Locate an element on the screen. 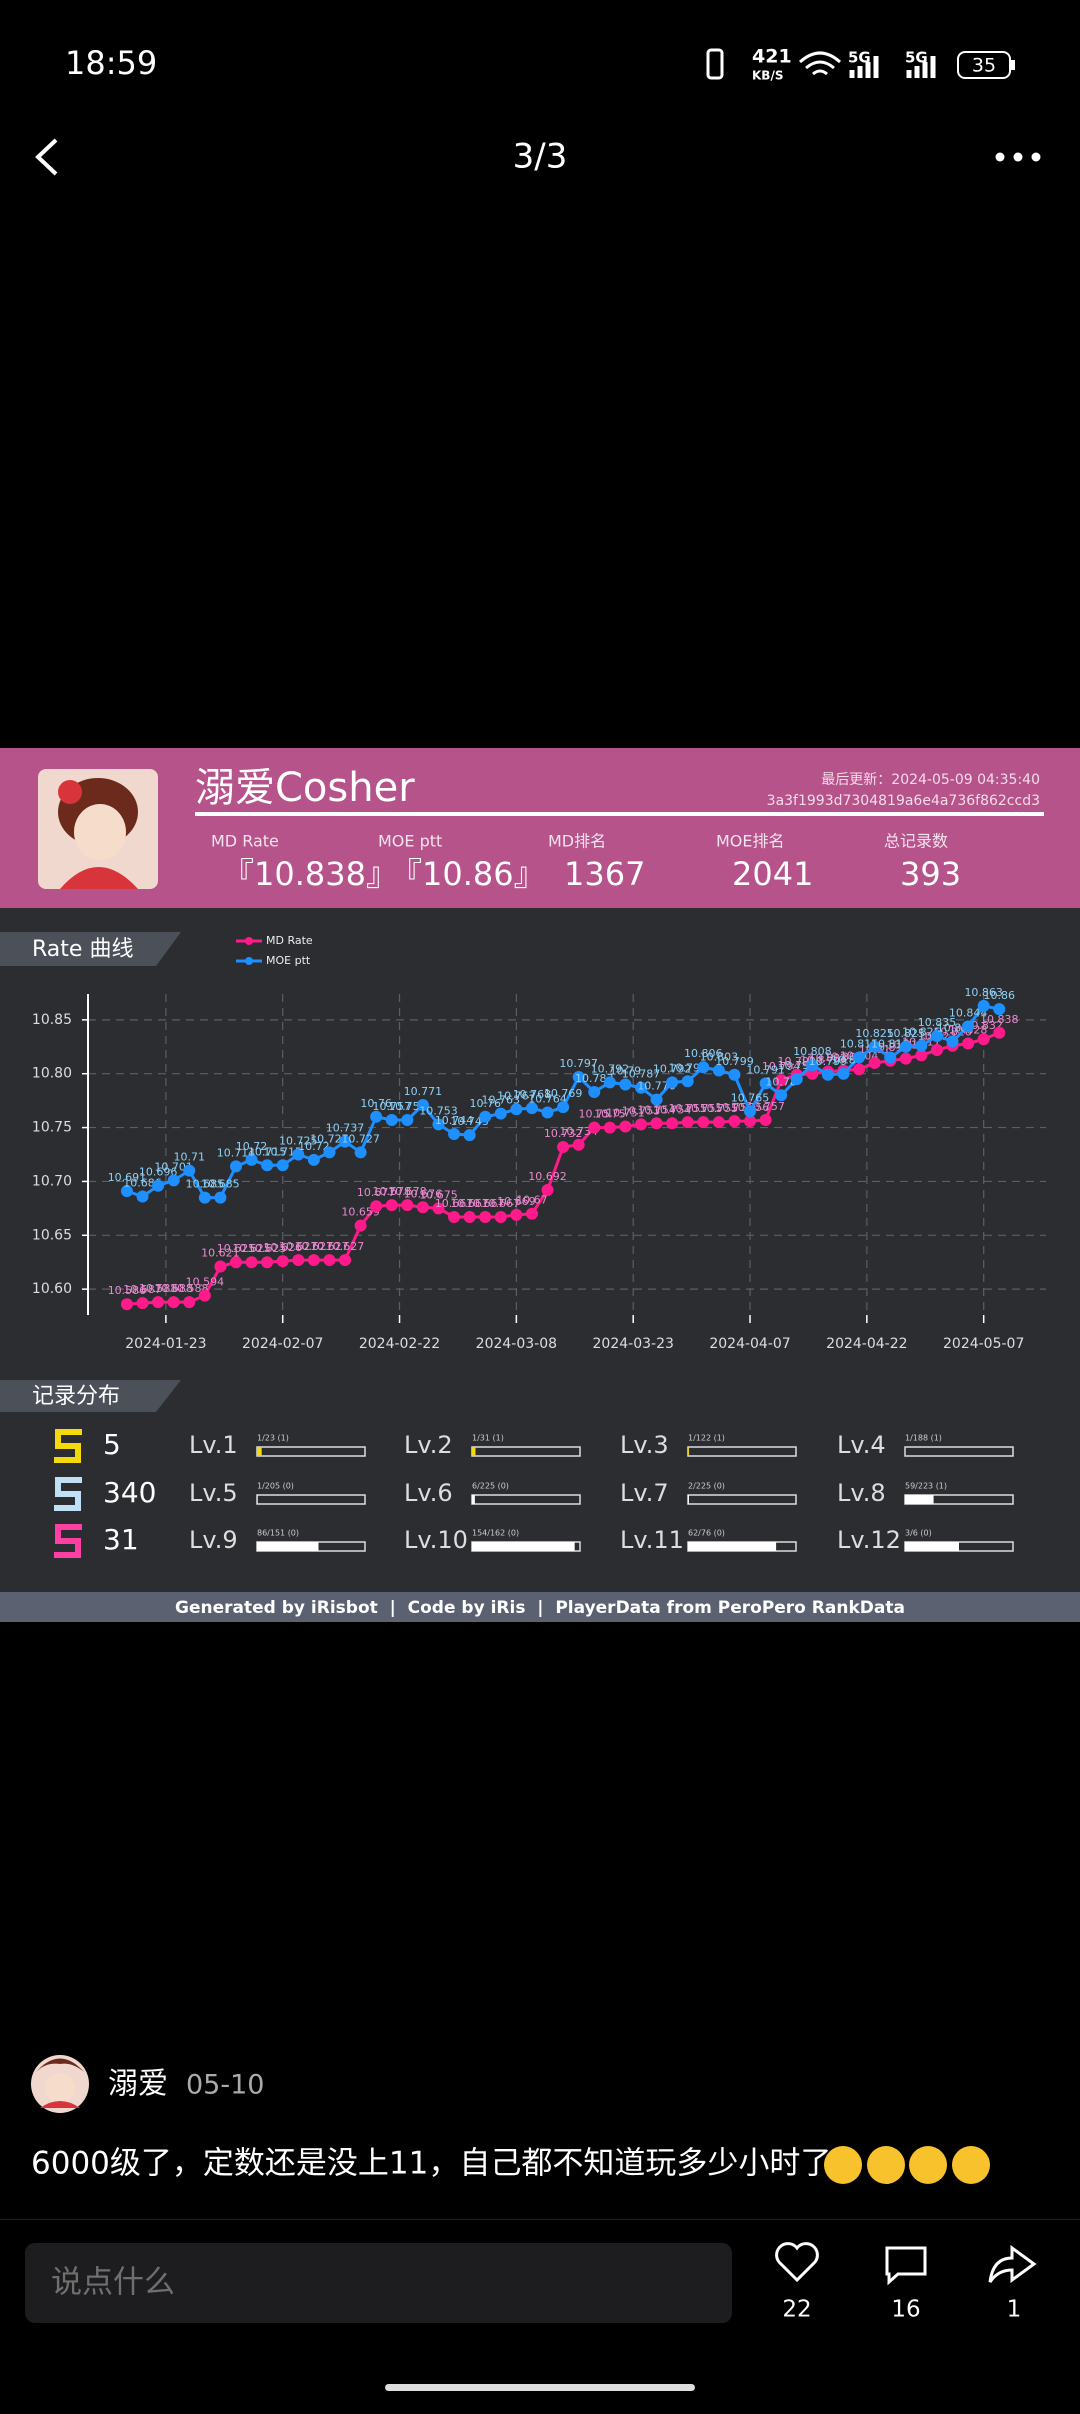  comment-count: 16 is located at coordinates (905, 2310).